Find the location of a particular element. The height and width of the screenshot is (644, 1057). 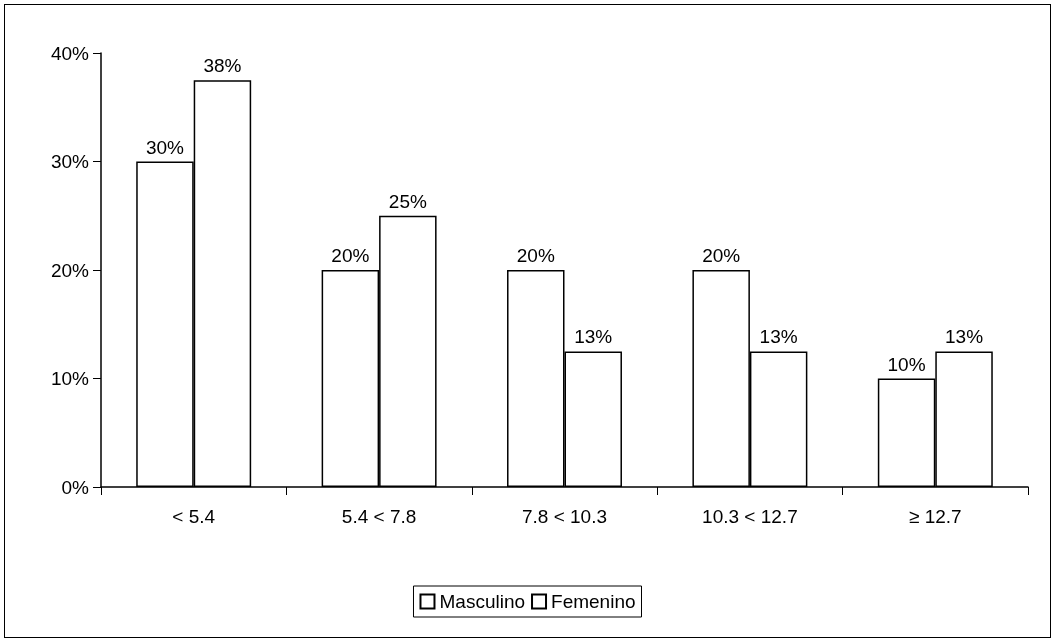

y-tick-label: 30% is located at coordinates (70, 161).